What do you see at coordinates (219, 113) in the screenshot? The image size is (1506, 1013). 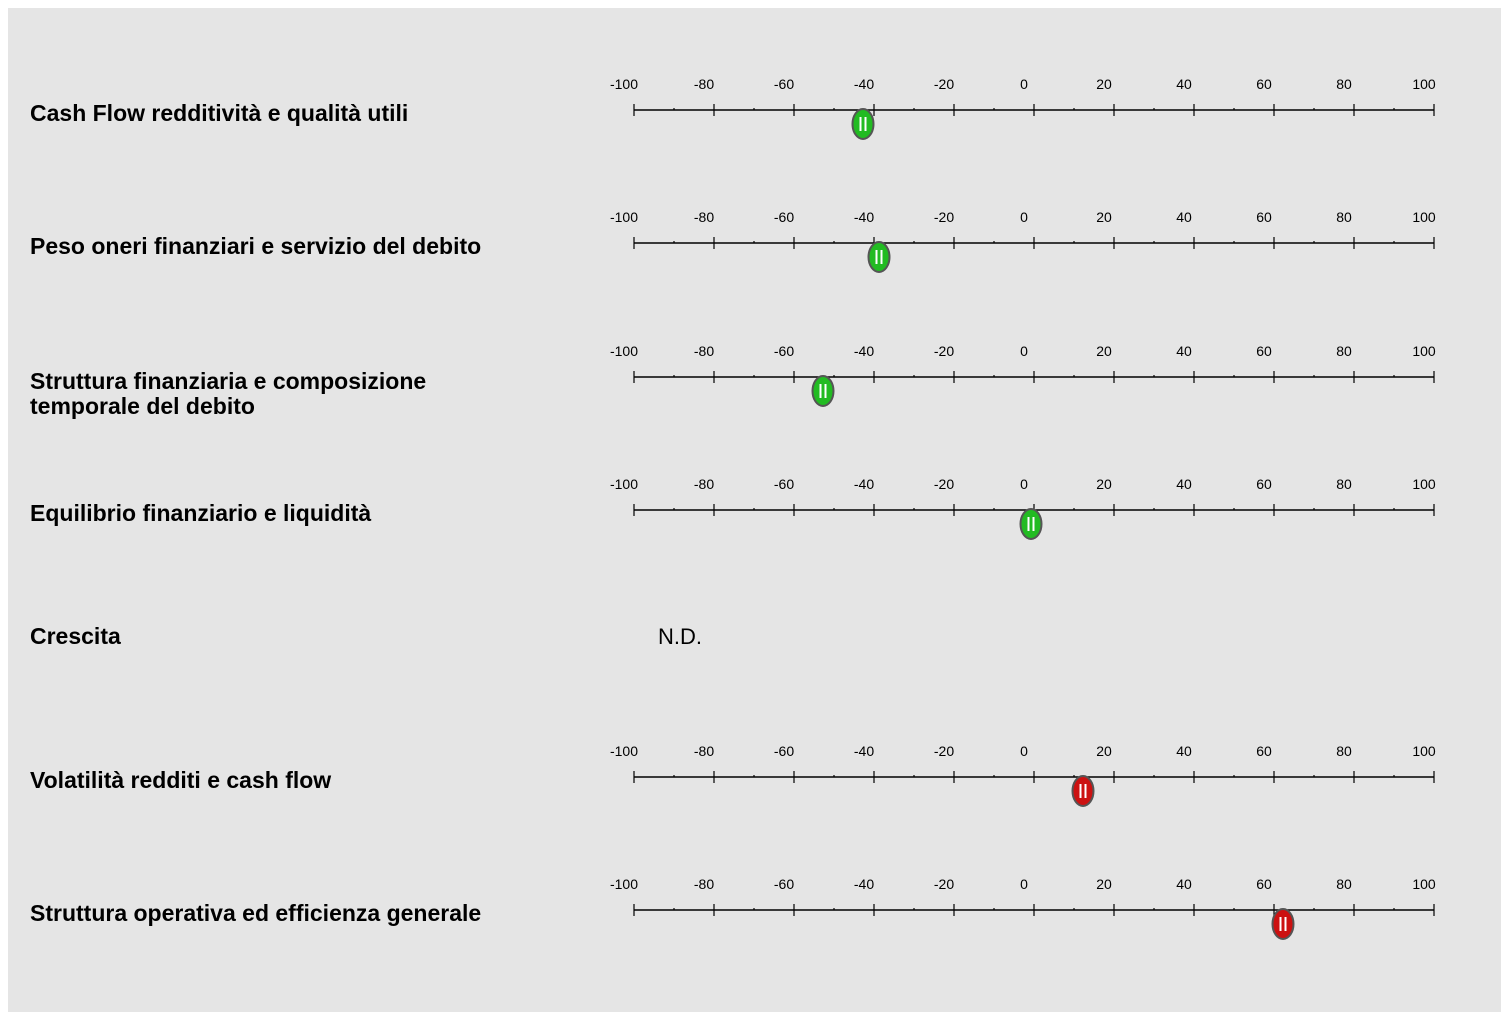 I see `indicator-label: Cash Flow redditività e qualità utili` at bounding box center [219, 113].